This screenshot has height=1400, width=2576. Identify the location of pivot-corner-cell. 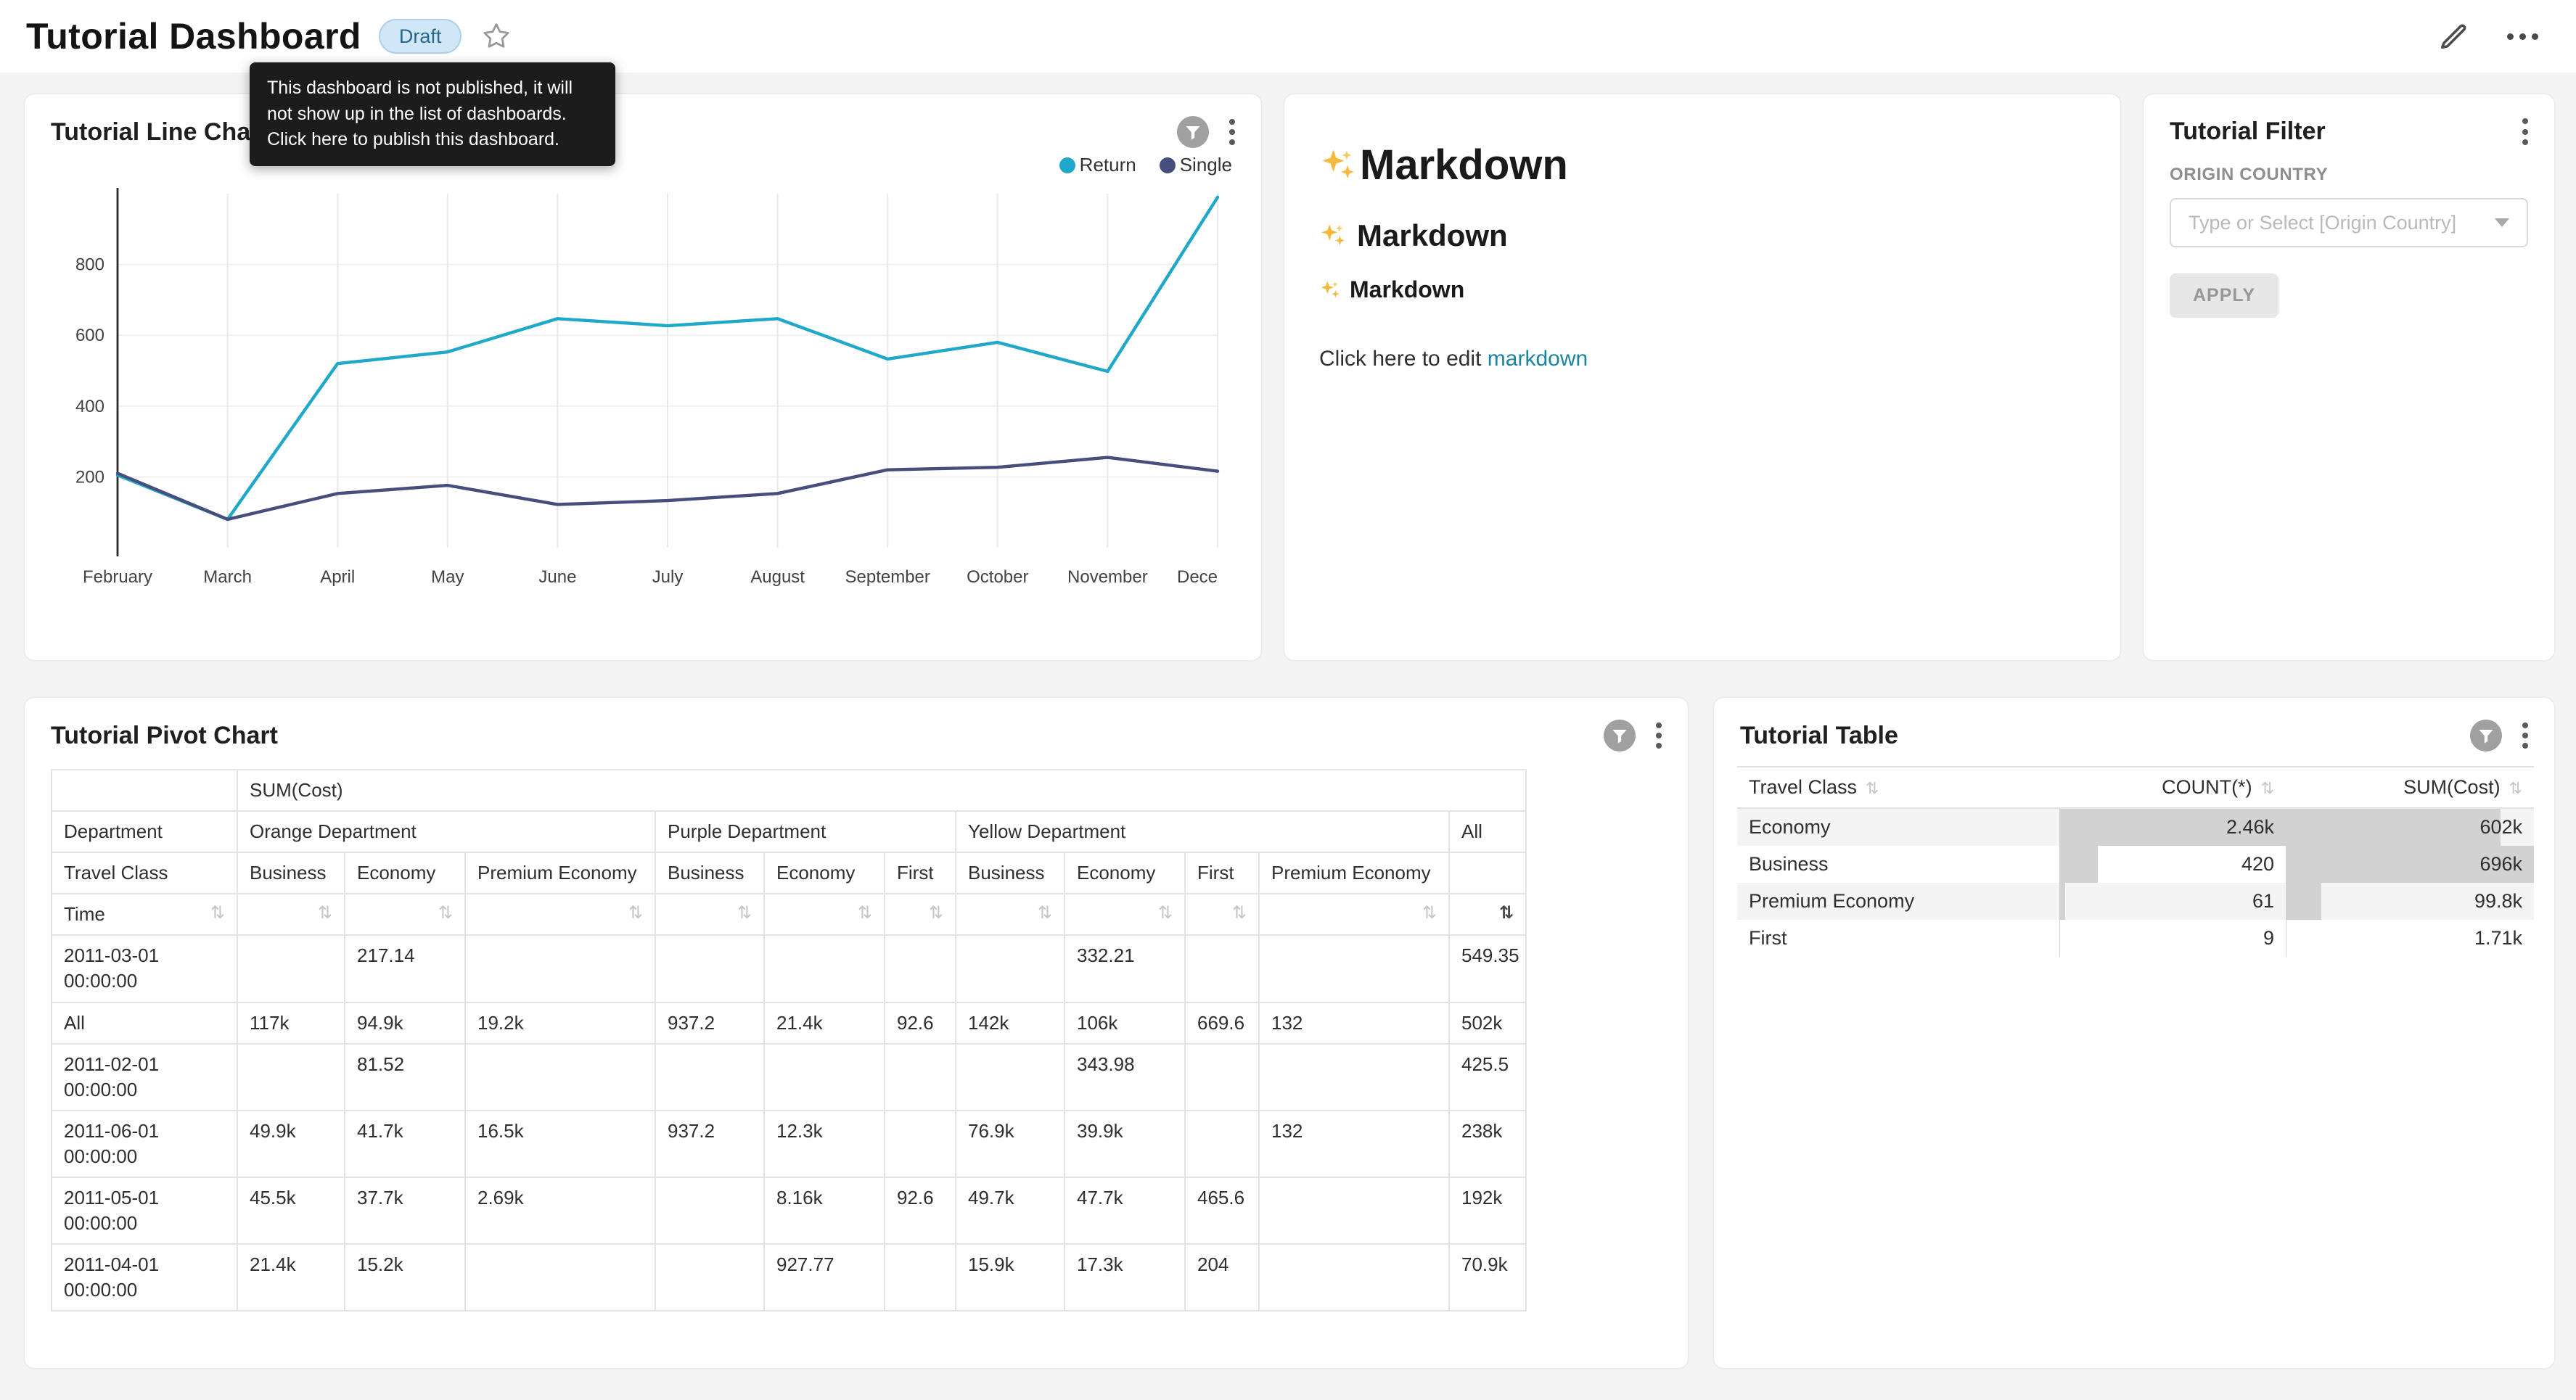
(144, 791).